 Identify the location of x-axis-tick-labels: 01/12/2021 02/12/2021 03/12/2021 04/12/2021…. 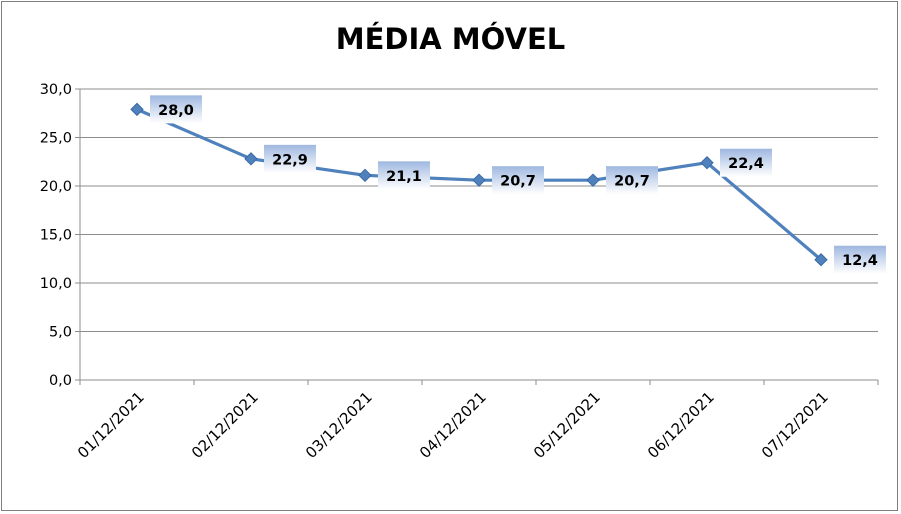
(453, 425).